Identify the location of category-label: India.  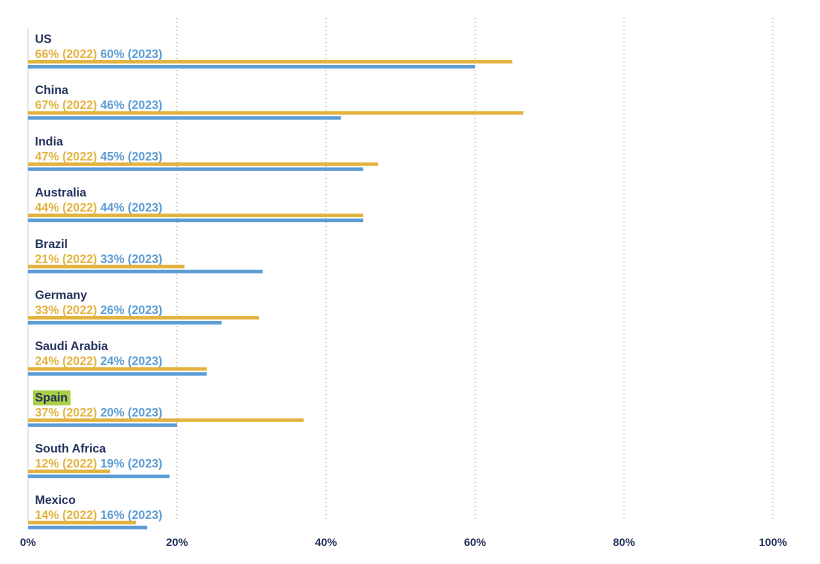
(49, 141).